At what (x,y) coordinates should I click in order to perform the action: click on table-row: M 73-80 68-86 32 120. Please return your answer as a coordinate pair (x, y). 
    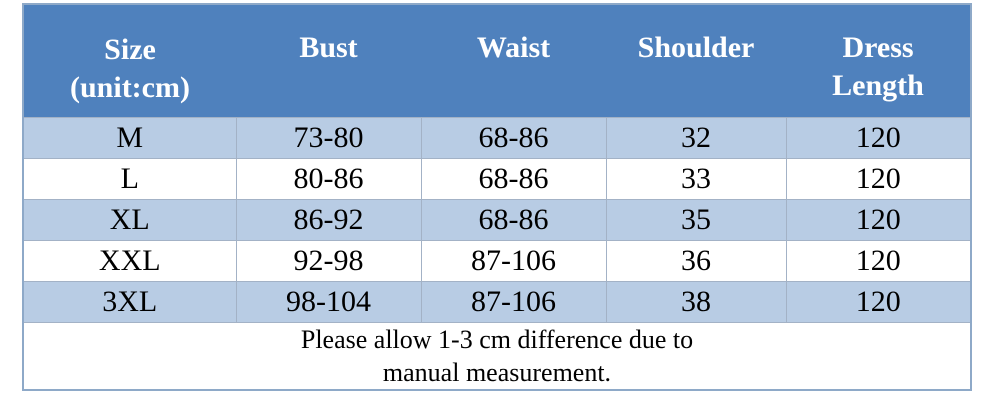
    Looking at the image, I should click on (497, 138).